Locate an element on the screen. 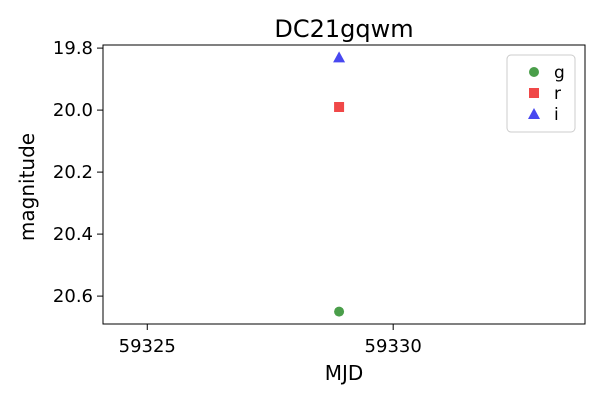 The image size is (600, 400). chart-title: DC21gqwm is located at coordinates (343, 29).